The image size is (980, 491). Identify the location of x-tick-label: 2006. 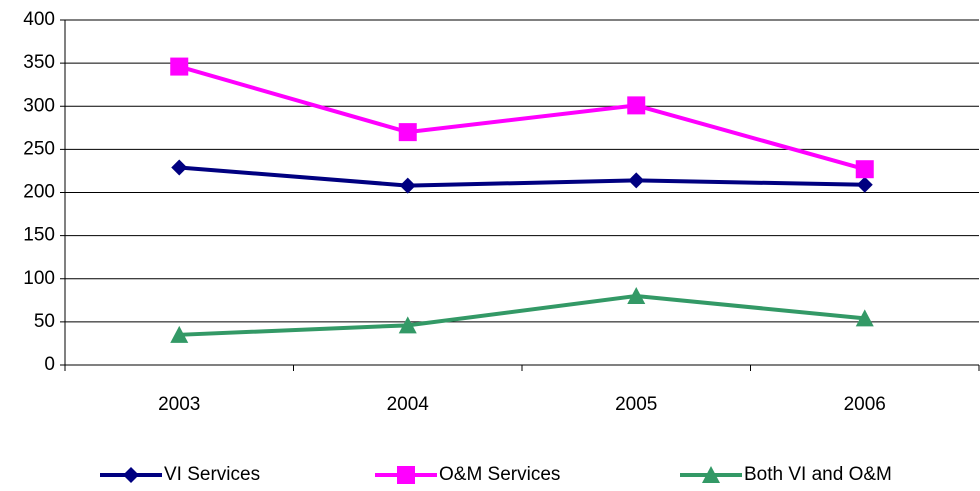
(865, 404).